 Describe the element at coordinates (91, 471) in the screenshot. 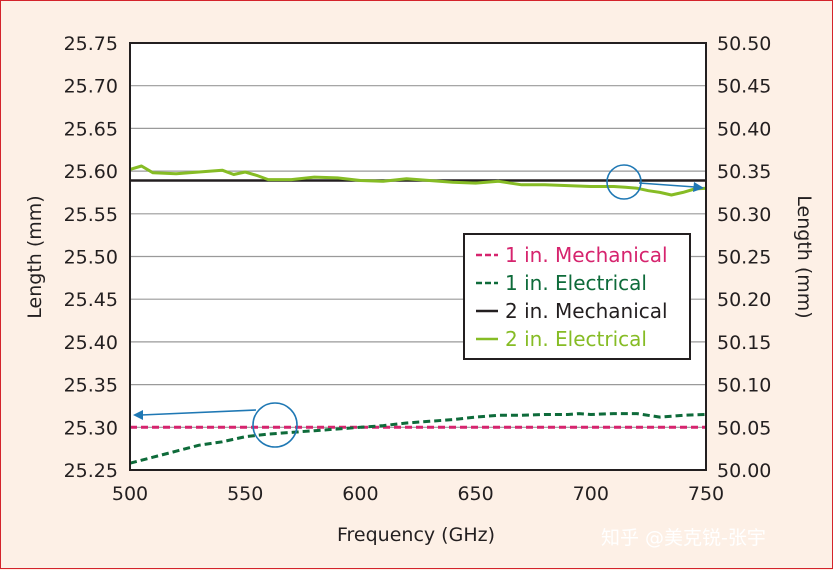

I see `left-y-tick-label: 25.25` at that location.